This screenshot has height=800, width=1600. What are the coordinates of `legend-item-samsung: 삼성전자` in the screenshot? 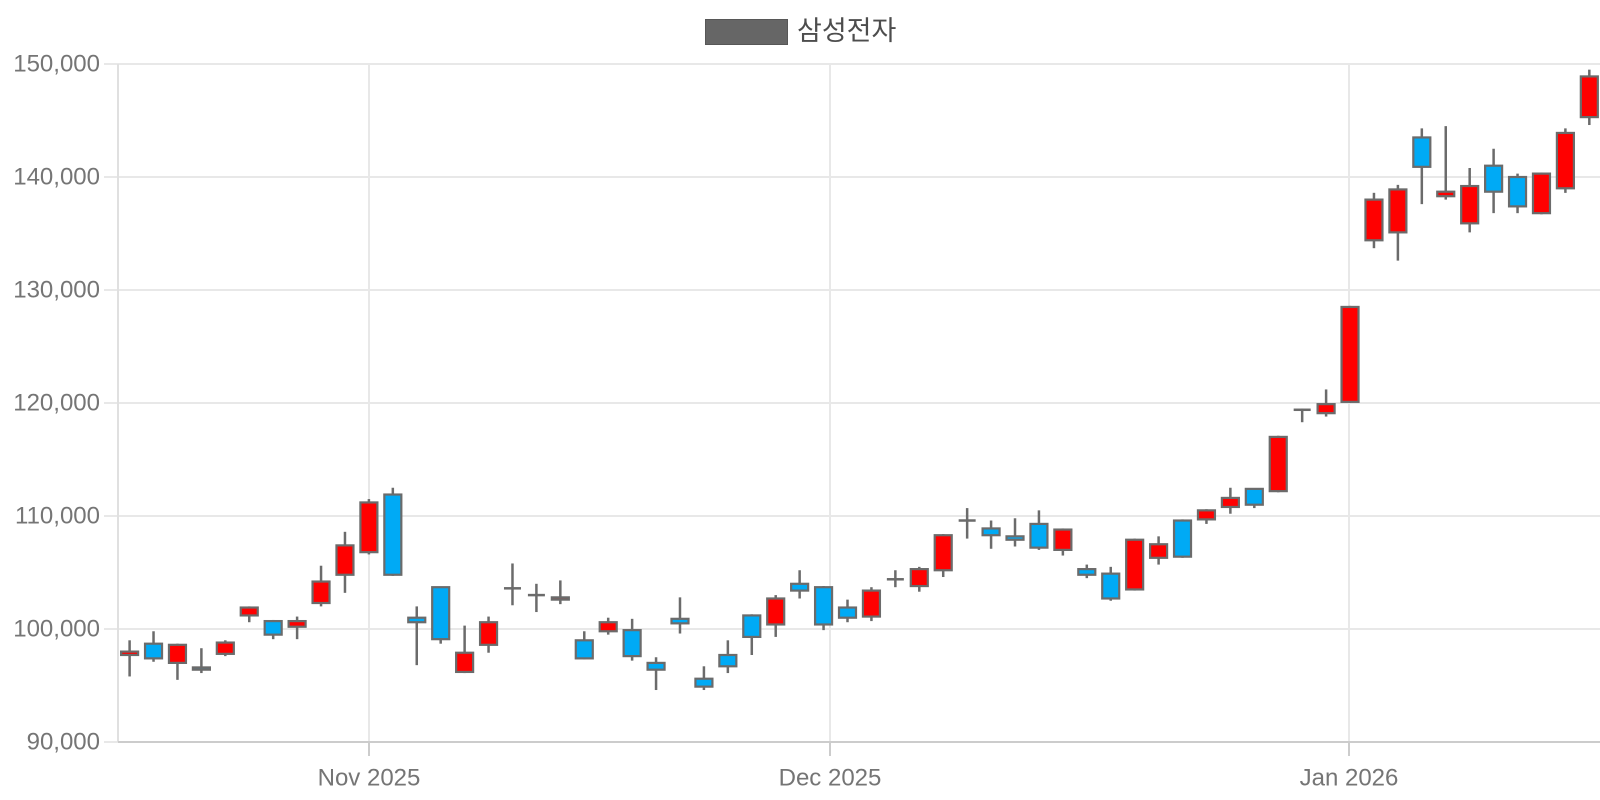 It's located at (800, 31).